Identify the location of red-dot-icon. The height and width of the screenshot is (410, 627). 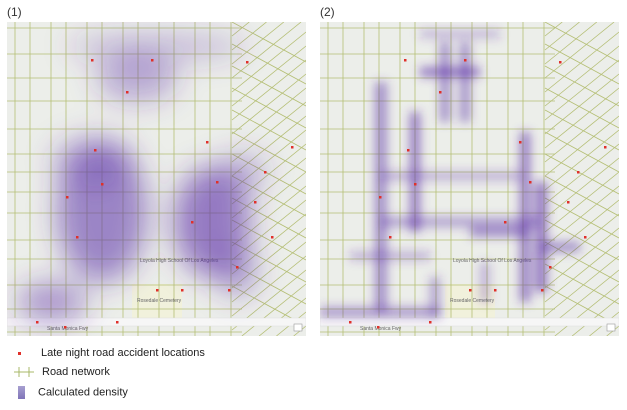
(19, 353).